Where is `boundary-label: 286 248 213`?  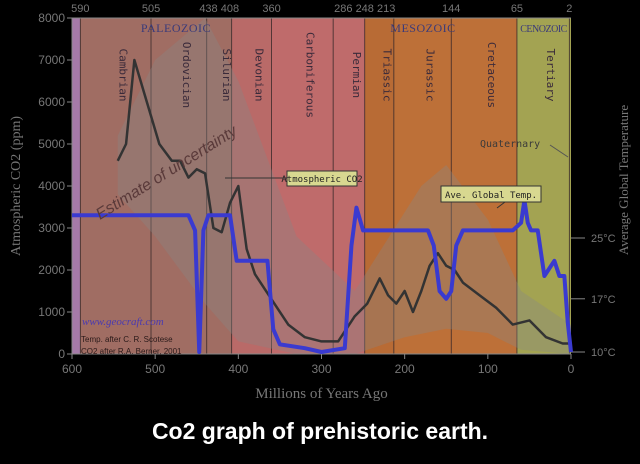 boundary-label: 286 248 213 is located at coordinates (364, 9).